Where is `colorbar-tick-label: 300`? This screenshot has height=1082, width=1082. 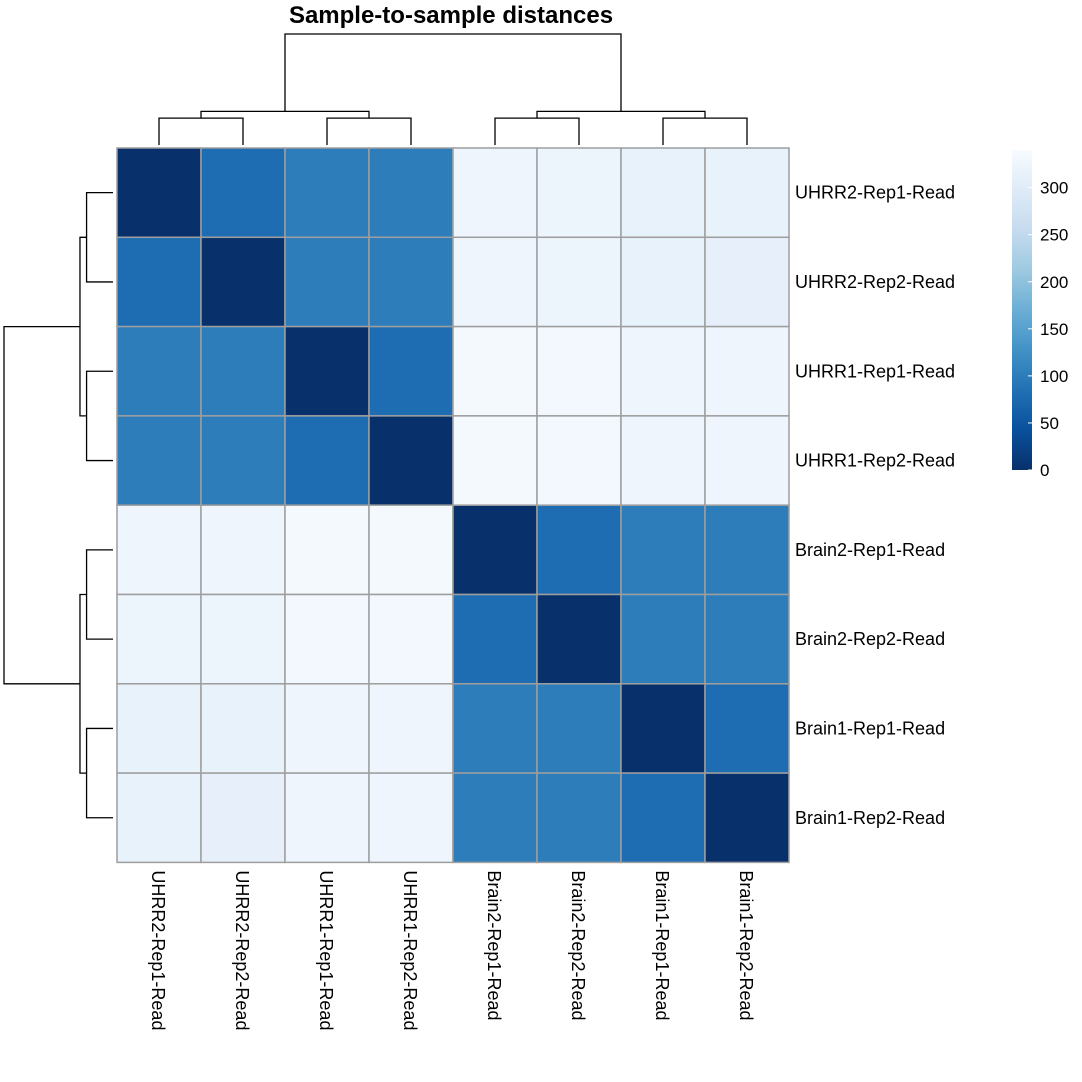 colorbar-tick-label: 300 is located at coordinates (1054, 188).